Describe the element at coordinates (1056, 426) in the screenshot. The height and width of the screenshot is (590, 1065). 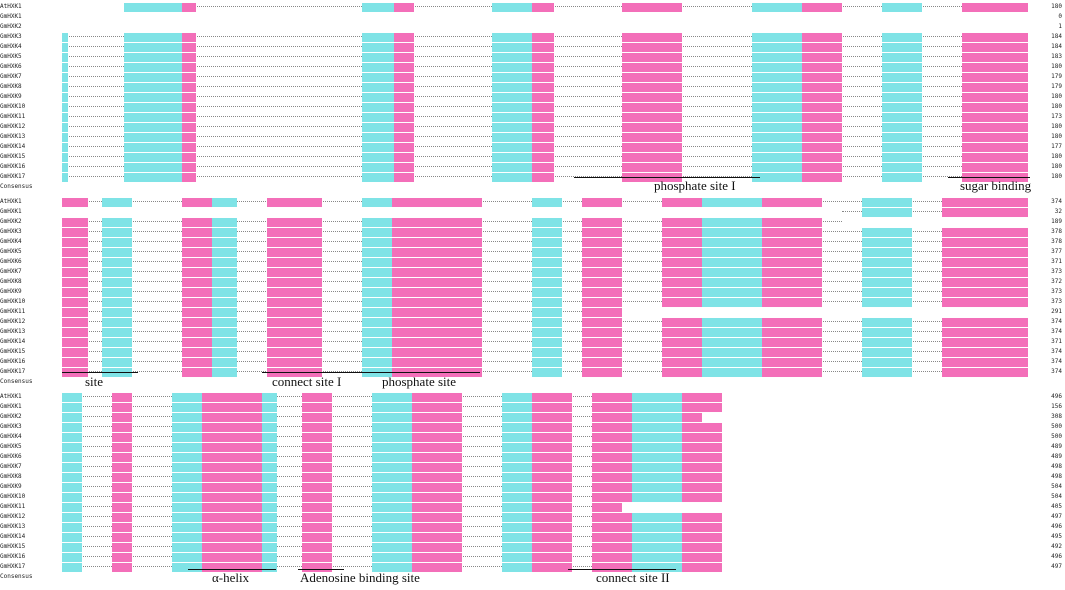
I see `sequence-end-position: 500` at that location.